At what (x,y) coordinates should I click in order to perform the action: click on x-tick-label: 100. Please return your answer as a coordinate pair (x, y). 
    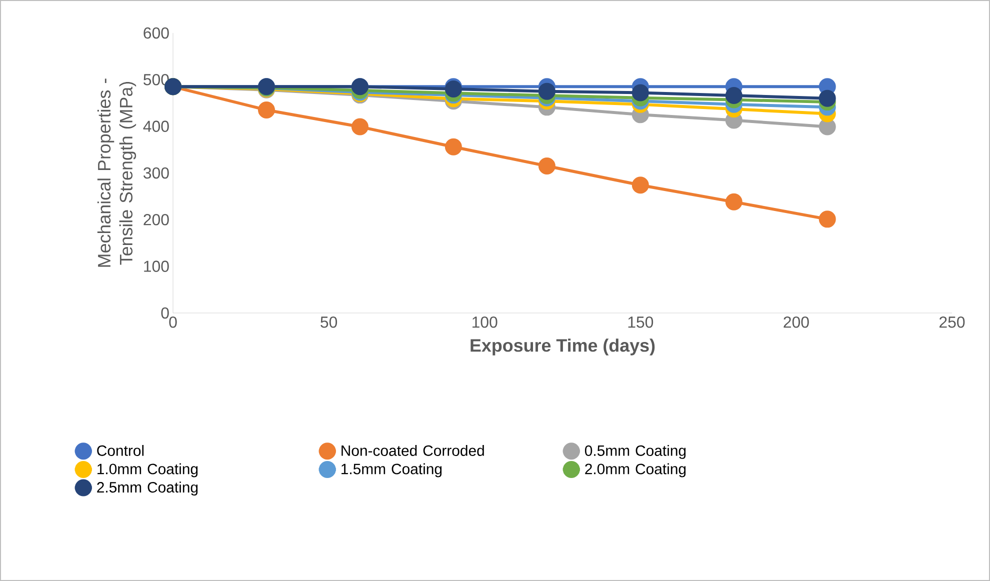
    Looking at the image, I should click on (485, 322).